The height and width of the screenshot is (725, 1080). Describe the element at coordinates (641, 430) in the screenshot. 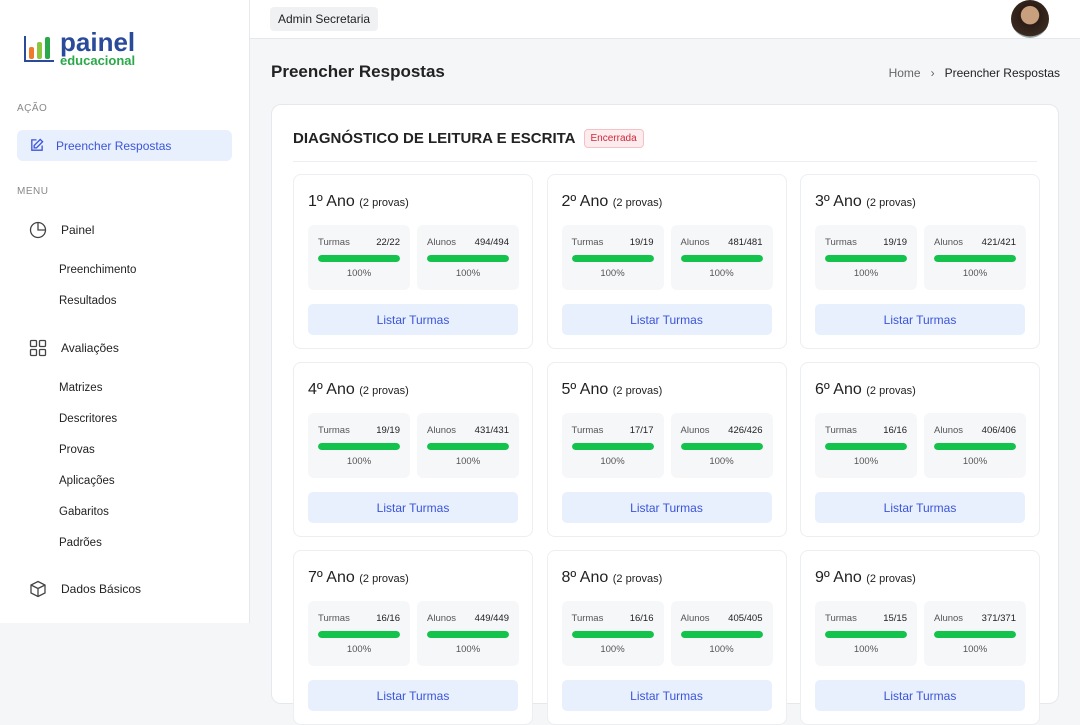

I see `stat-value: 17/17` at that location.